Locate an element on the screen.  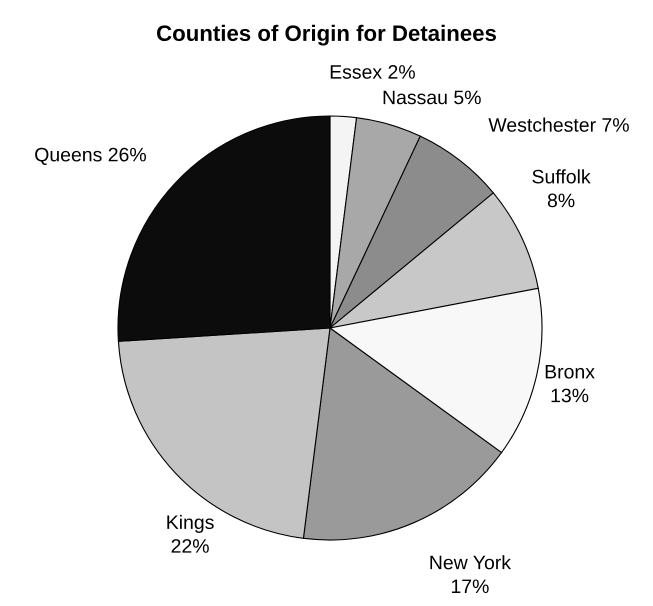
data-label: 17% is located at coordinates (470, 586).